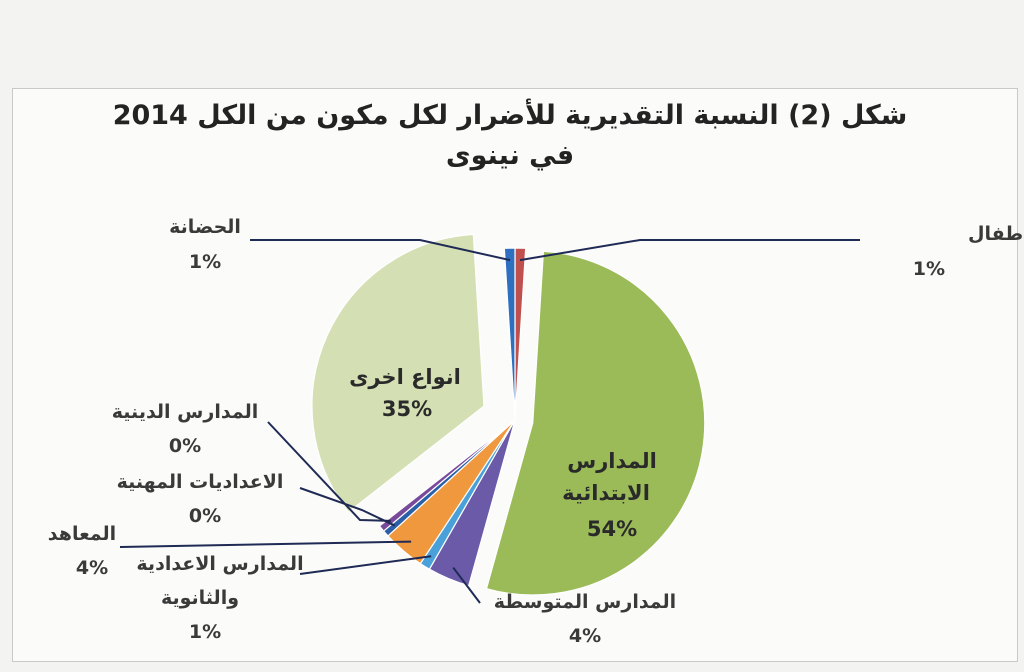 The width and height of the screenshot is (1024, 672). Describe the element at coordinates (407, 409) in the screenshot. I see `data-label: 35%` at that location.